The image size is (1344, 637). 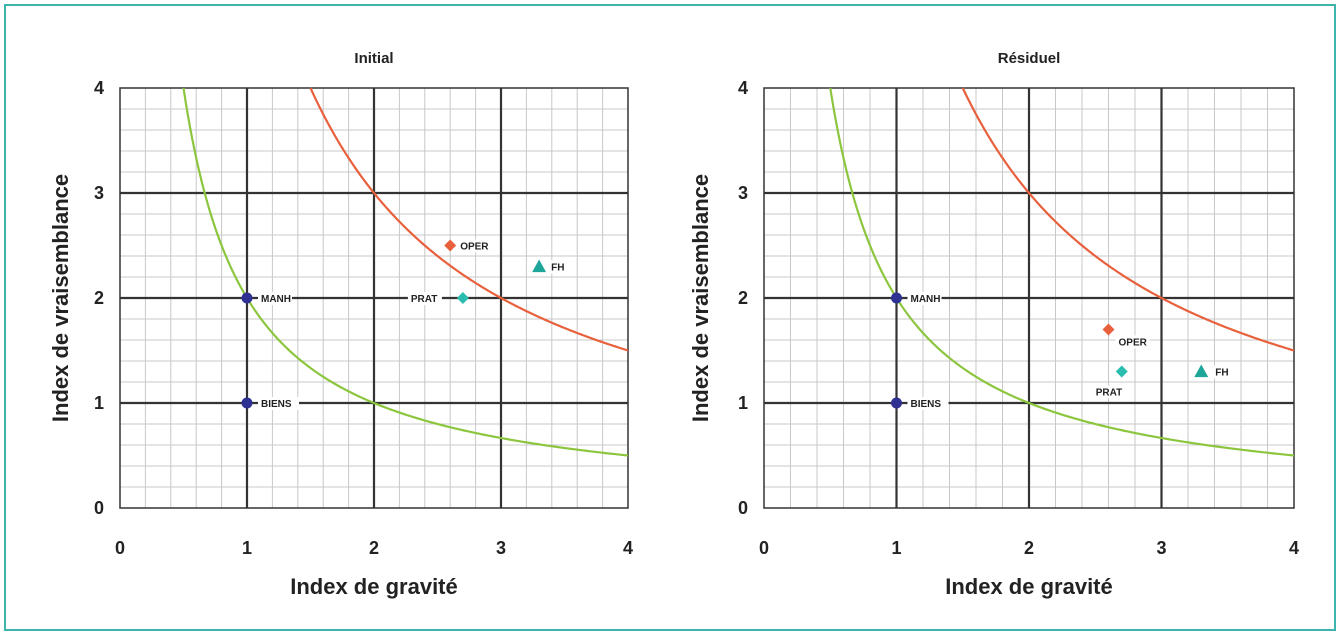 I want to click on chart-title: Initial, so click(x=373, y=58).